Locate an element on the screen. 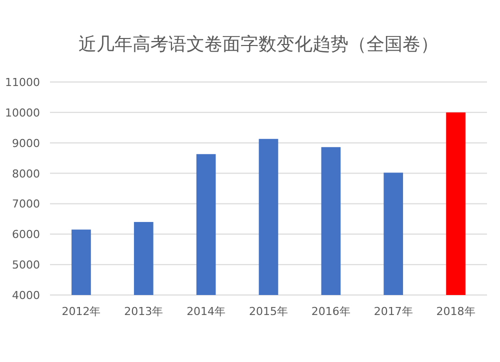 The image size is (500, 362). y-tick-label: 7000 is located at coordinates (26, 204).